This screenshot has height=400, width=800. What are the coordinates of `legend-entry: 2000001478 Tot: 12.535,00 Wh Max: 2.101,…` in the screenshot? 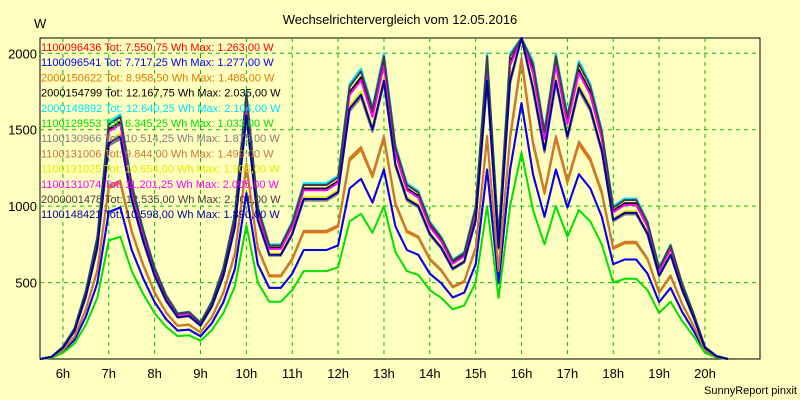 It's located at (161, 200).